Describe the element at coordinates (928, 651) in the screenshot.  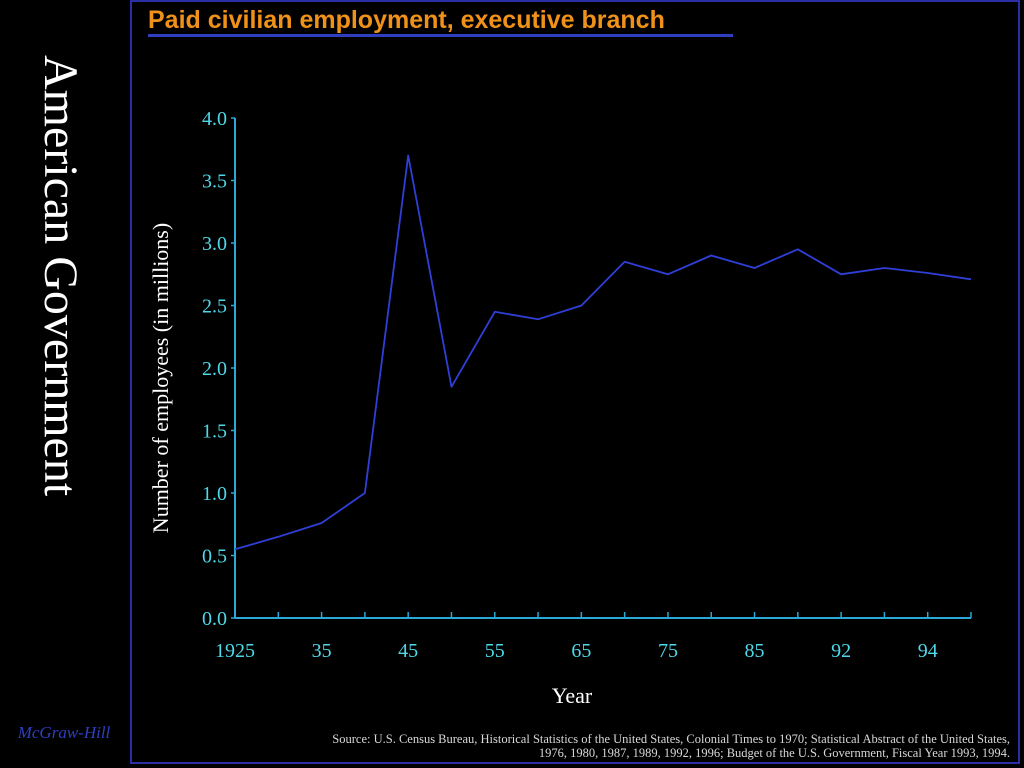
I see `x-tick-label: 94` at that location.